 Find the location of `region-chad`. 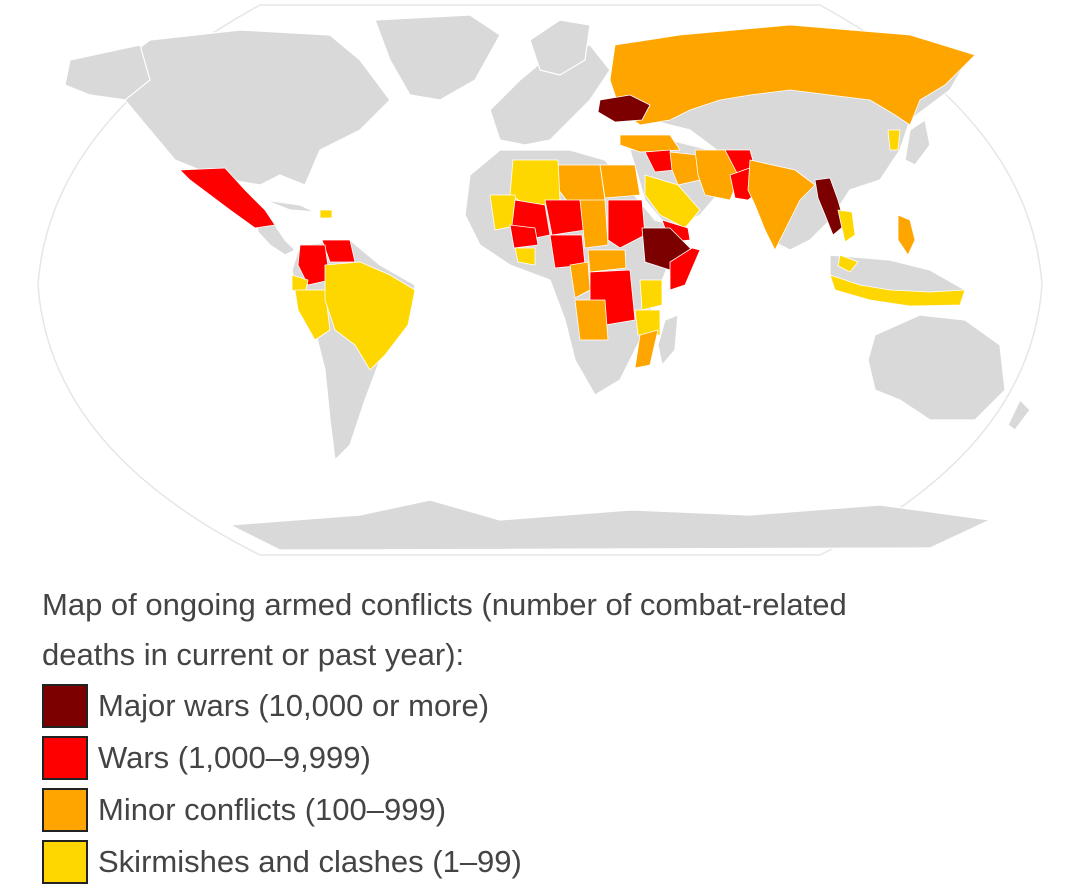

region-chad is located at coordinates (594, 224).